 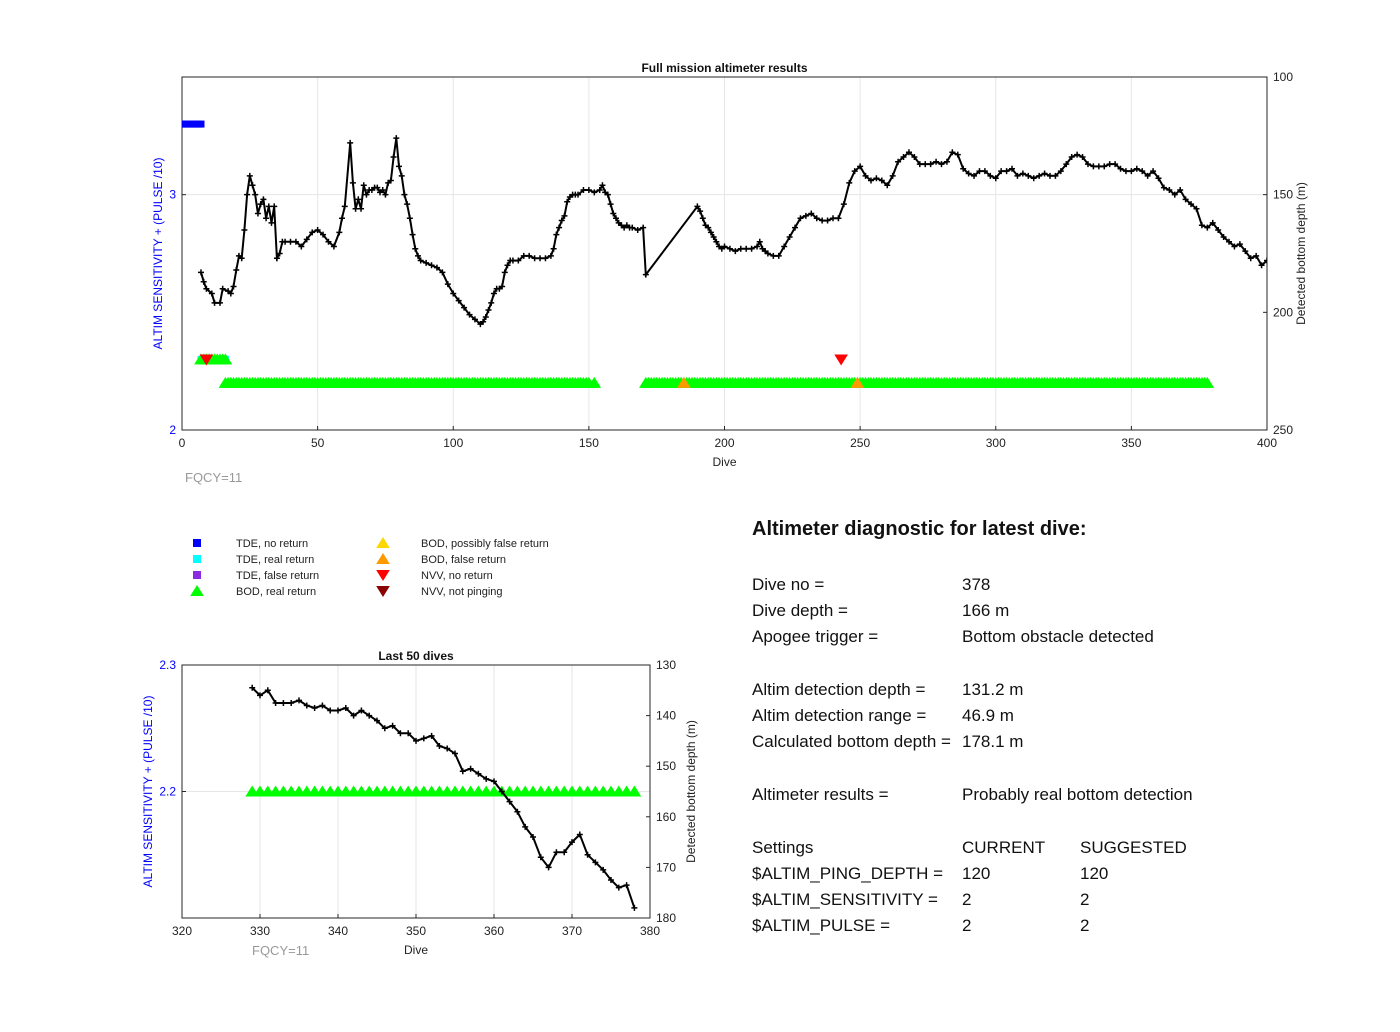 What do you see at coordinates (260, 931) in the screenshot?
I see `x-tick-label: 330` at bounding box center [260, 931].